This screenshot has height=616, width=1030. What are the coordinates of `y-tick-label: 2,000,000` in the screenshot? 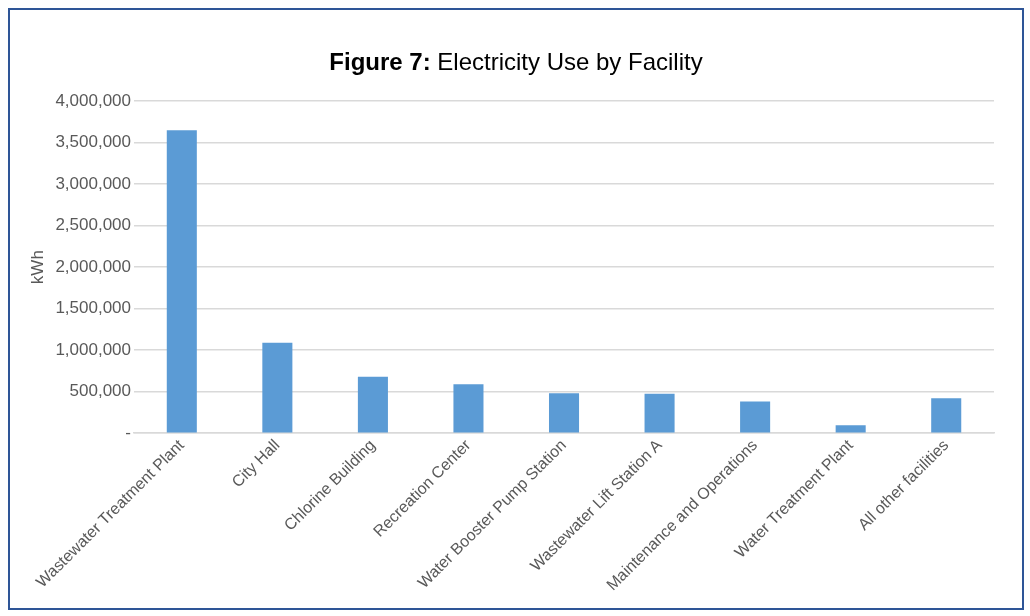 It's located at (93, 266).